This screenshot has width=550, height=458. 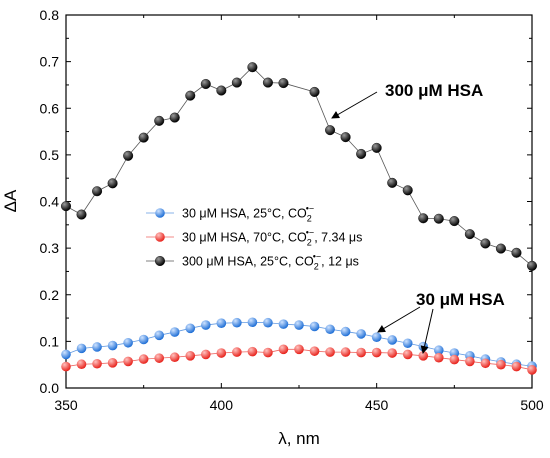 What do you see at coordinates (66, 405) in the screenshot?
I see `x-tick-label: 350` at bounding box center [66, 405].